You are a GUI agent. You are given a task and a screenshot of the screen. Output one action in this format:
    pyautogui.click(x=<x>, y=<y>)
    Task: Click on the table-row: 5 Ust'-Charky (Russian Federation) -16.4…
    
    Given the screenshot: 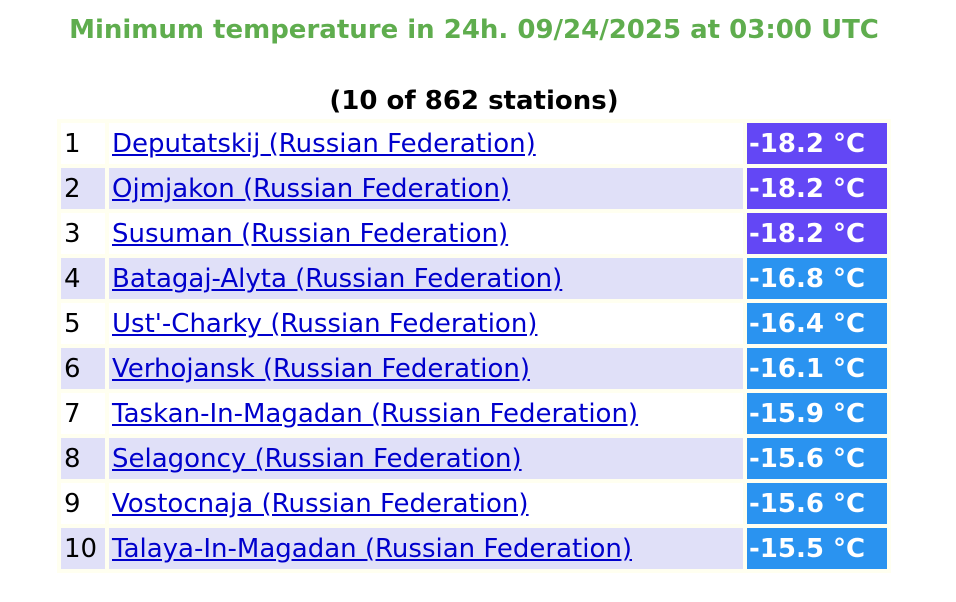 What is the action you would take?
    pyautogui.click(x=474, y=323)
    